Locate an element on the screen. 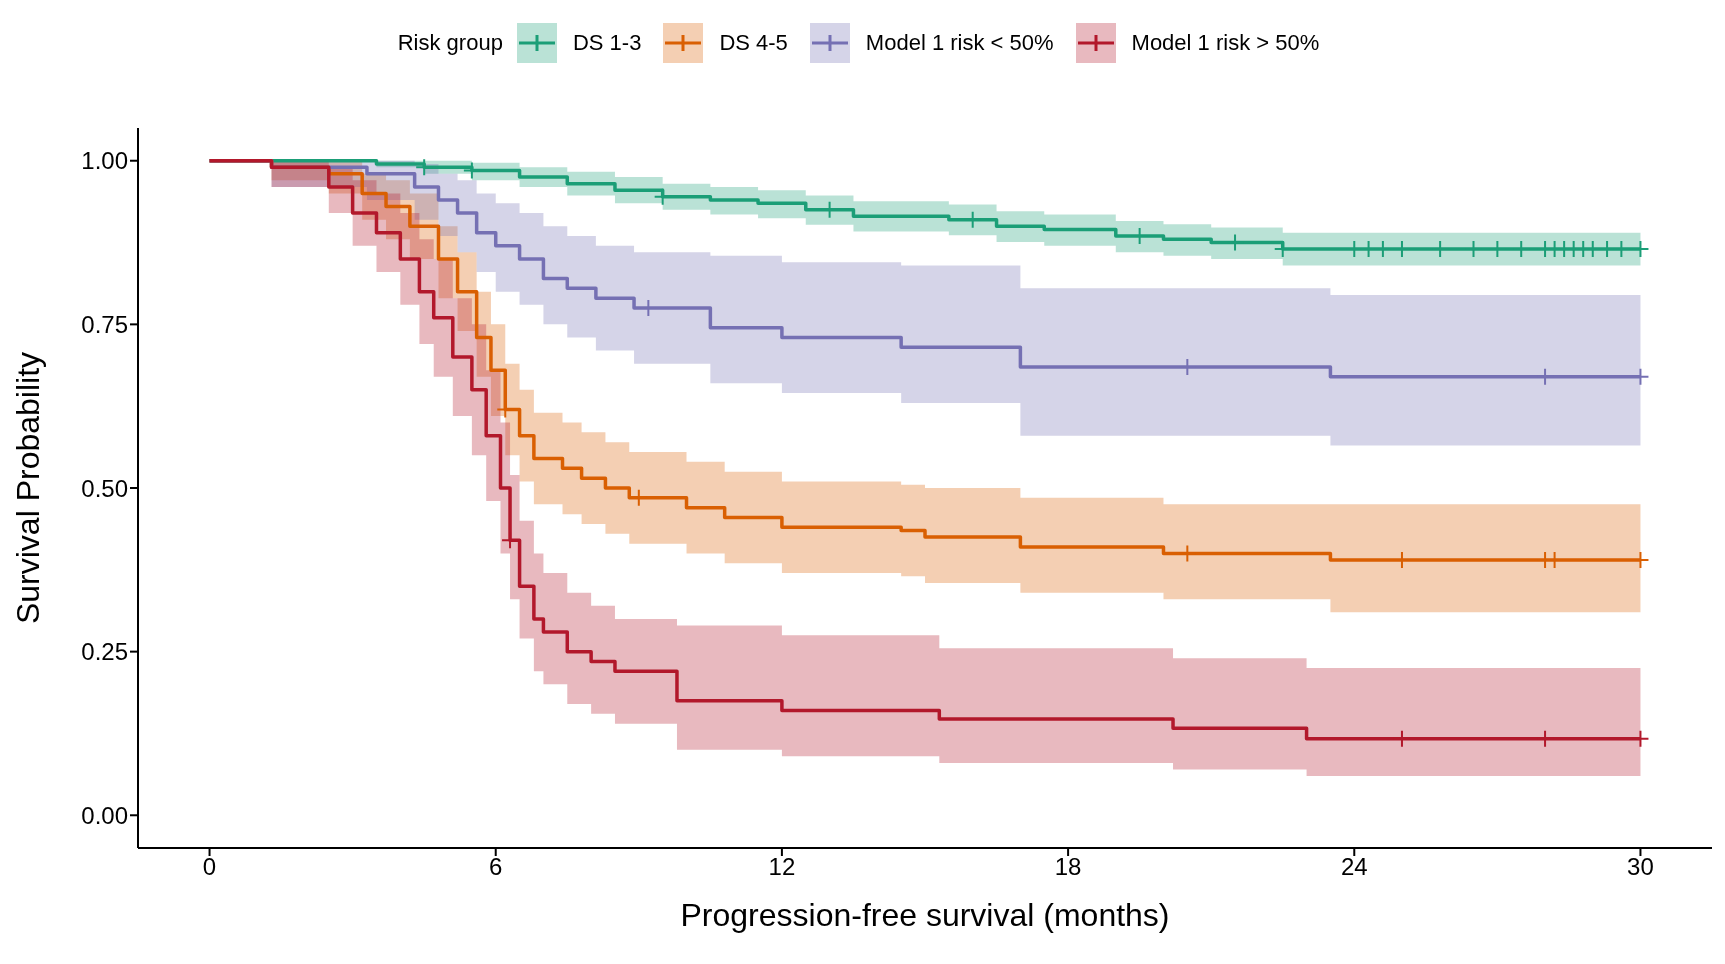 The height and width of the screenshot is (964, 1725). x-axis-title: Progression-free survival (months) is located at coordinates (925, 915).